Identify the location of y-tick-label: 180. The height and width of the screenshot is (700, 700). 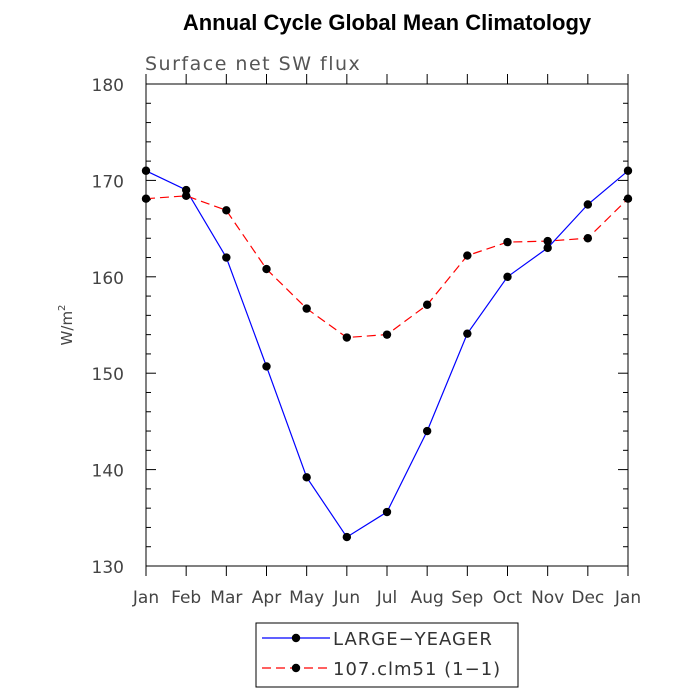
(108, 86).